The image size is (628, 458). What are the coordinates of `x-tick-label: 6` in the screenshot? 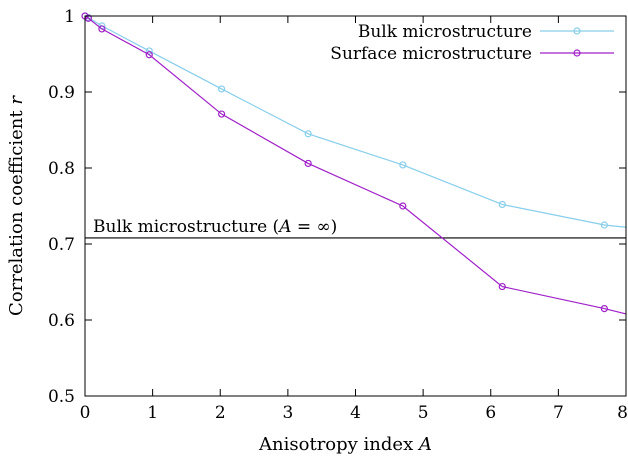 It's located at (490, 413).